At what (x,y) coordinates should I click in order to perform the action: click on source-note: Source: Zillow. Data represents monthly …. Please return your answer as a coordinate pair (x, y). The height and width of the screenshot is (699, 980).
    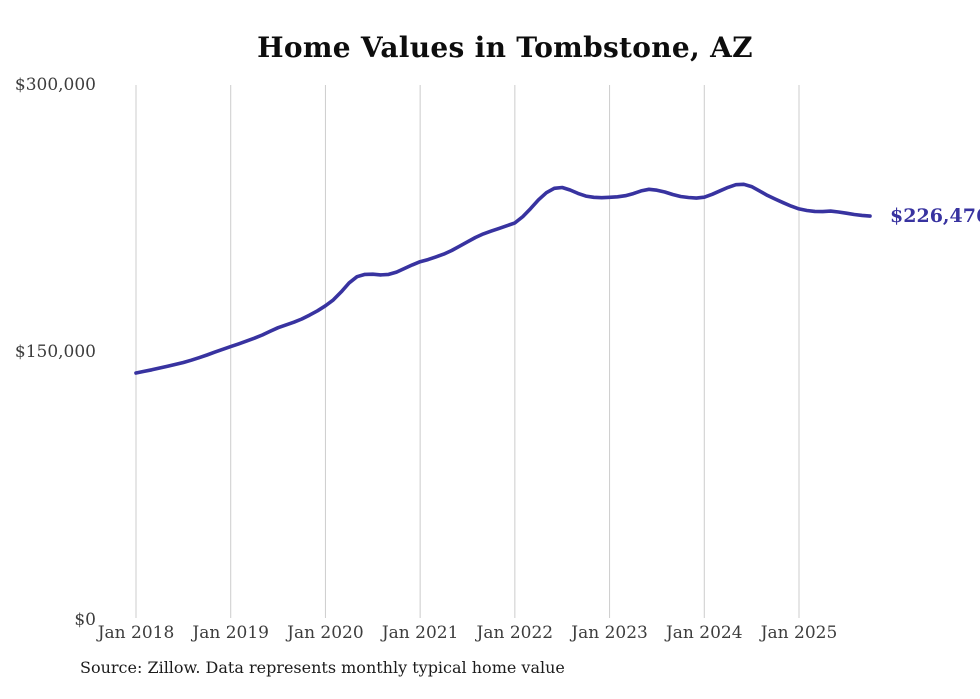
    Looking at the image, I should click on (322, 667).